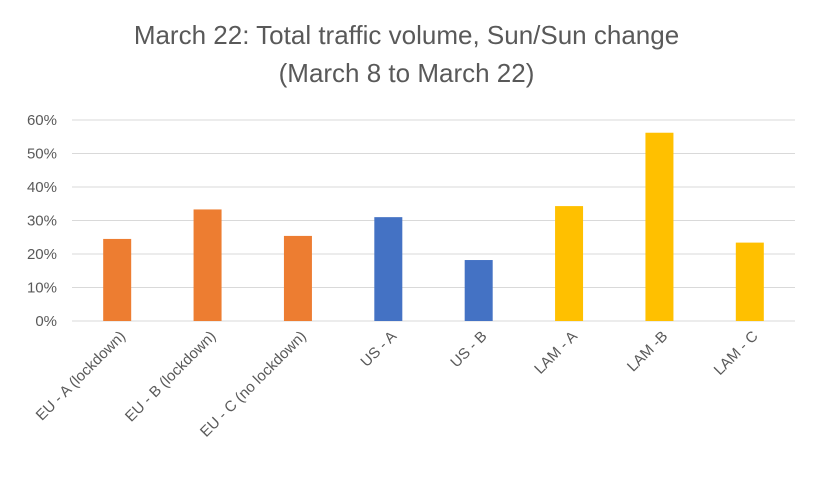 This screenshot has height=483, width=813. Describe the element at coordinates (556, 353) in the screenshot. I see `x-tick-label: LAM - A` at that location.